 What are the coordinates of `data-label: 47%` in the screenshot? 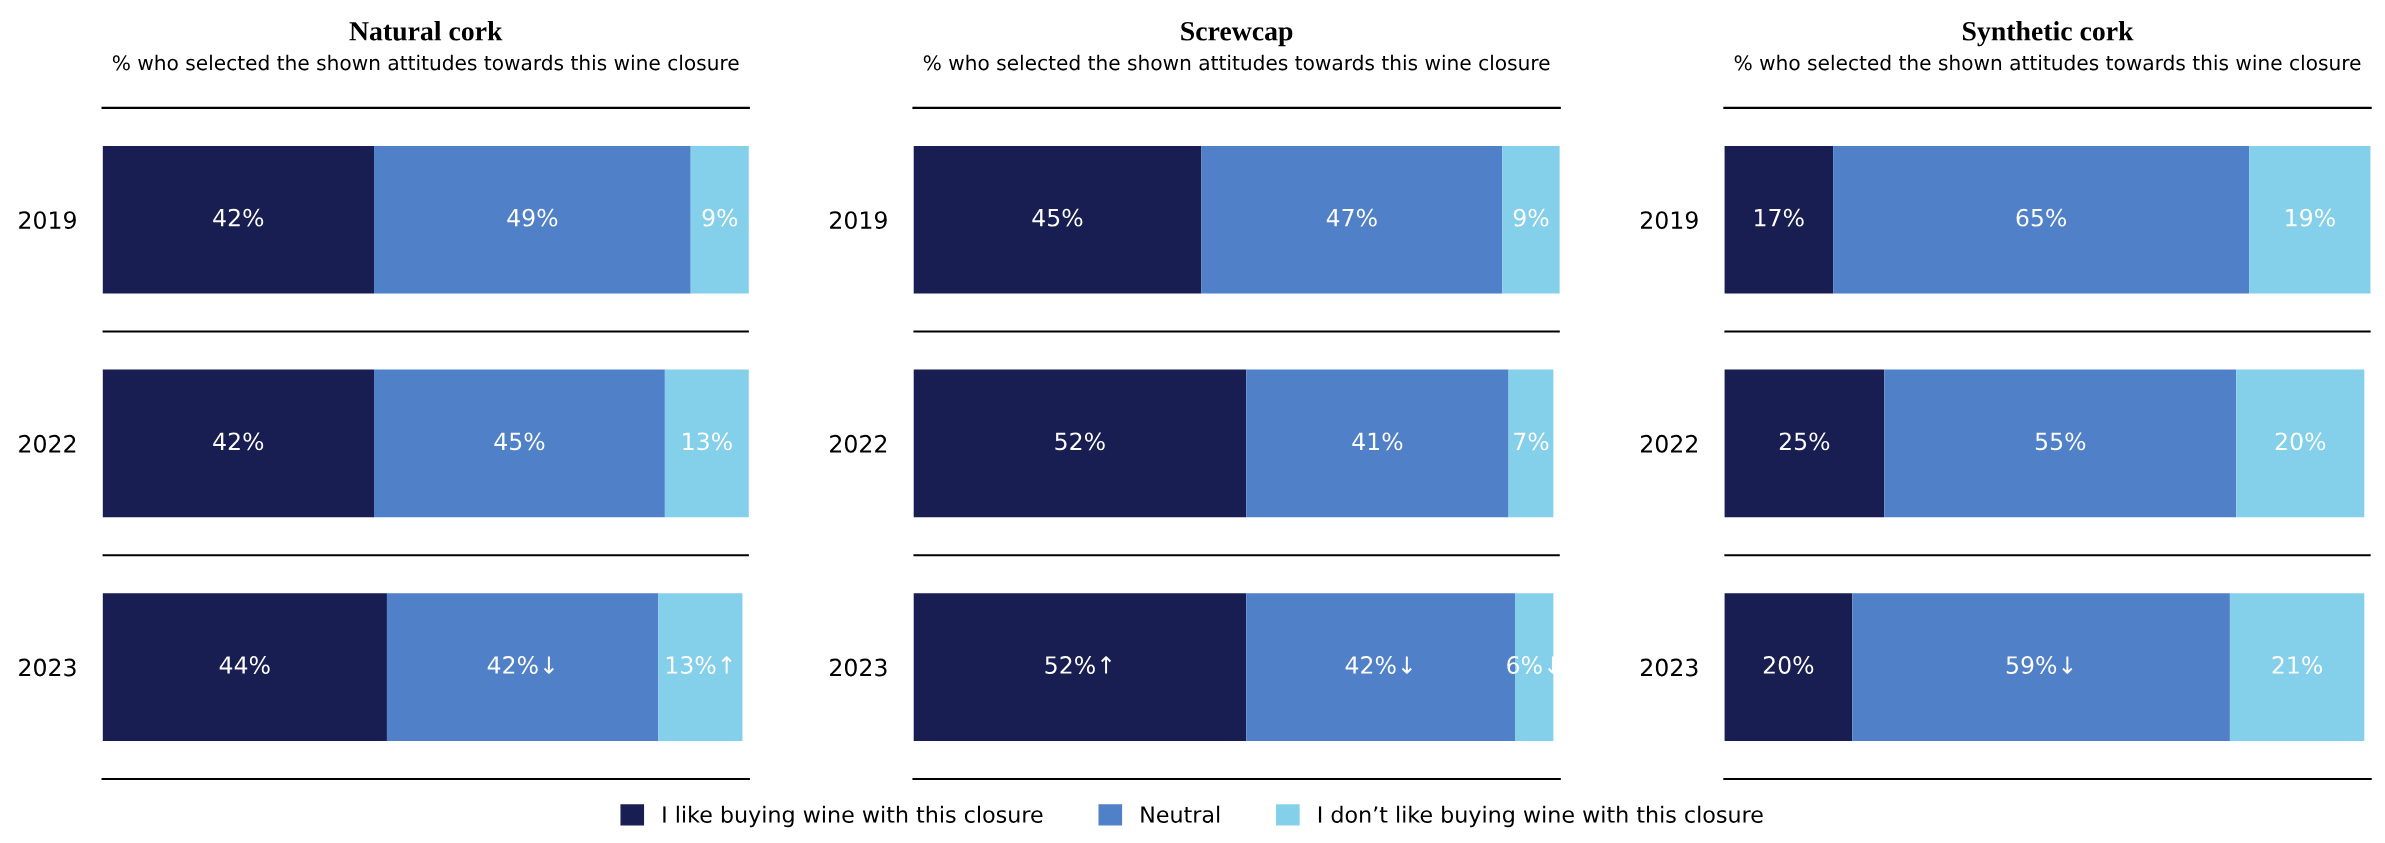 It's located at (1351, 217).